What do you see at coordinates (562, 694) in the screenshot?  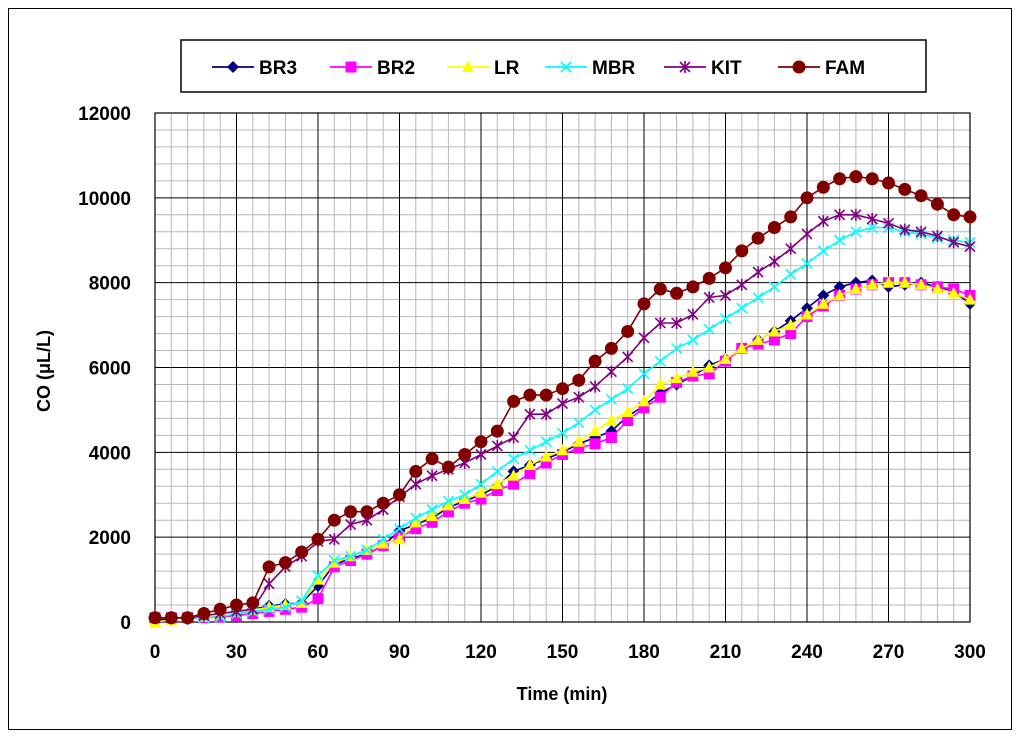 I see `x-axis-label: Time (min)` at bounding box center [562, 694].